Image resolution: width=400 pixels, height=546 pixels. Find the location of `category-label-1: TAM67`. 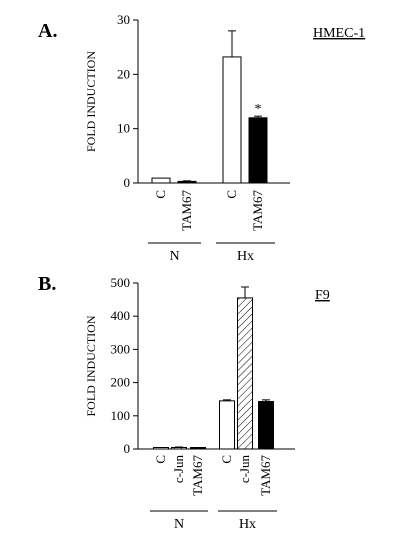

category-label-1: TAM67 is located at coordinates (186, 210).